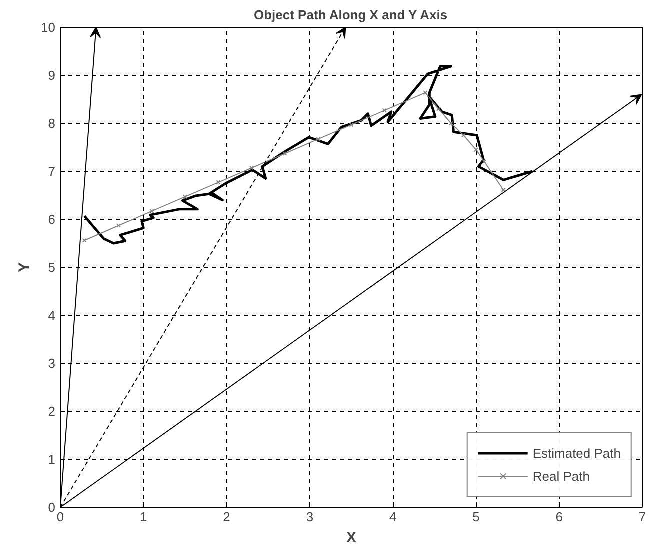  Describe the element at coordinates (52, 267) in the screenshot. I see `y-tick-label: 5` at that location.